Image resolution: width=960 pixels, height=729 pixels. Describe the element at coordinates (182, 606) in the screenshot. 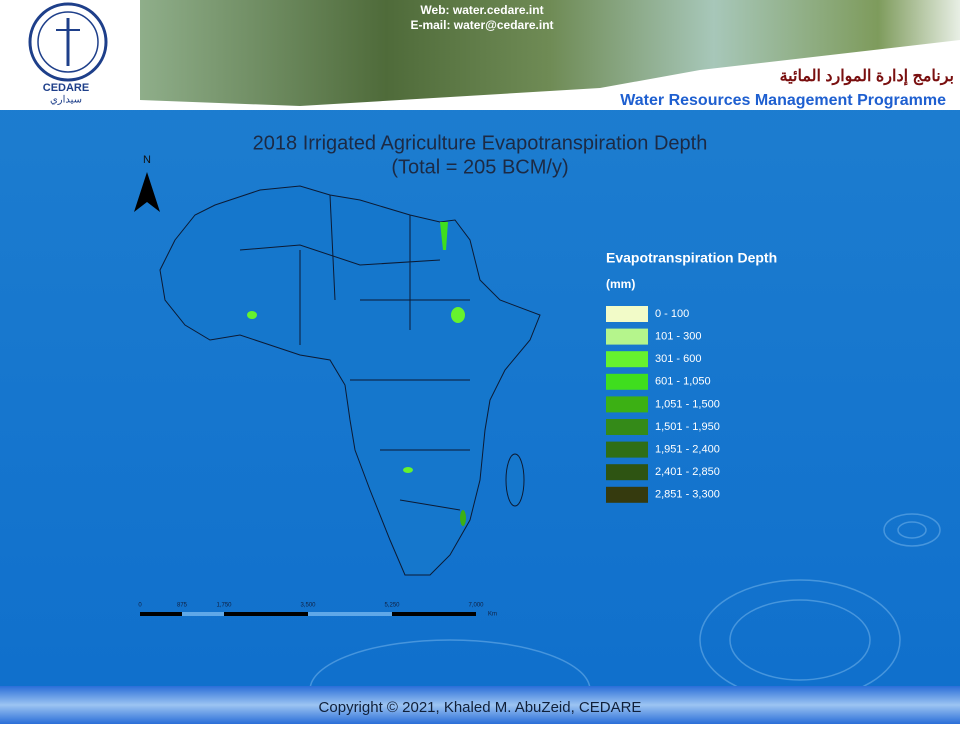

I see `scale-label: 875` at that location.